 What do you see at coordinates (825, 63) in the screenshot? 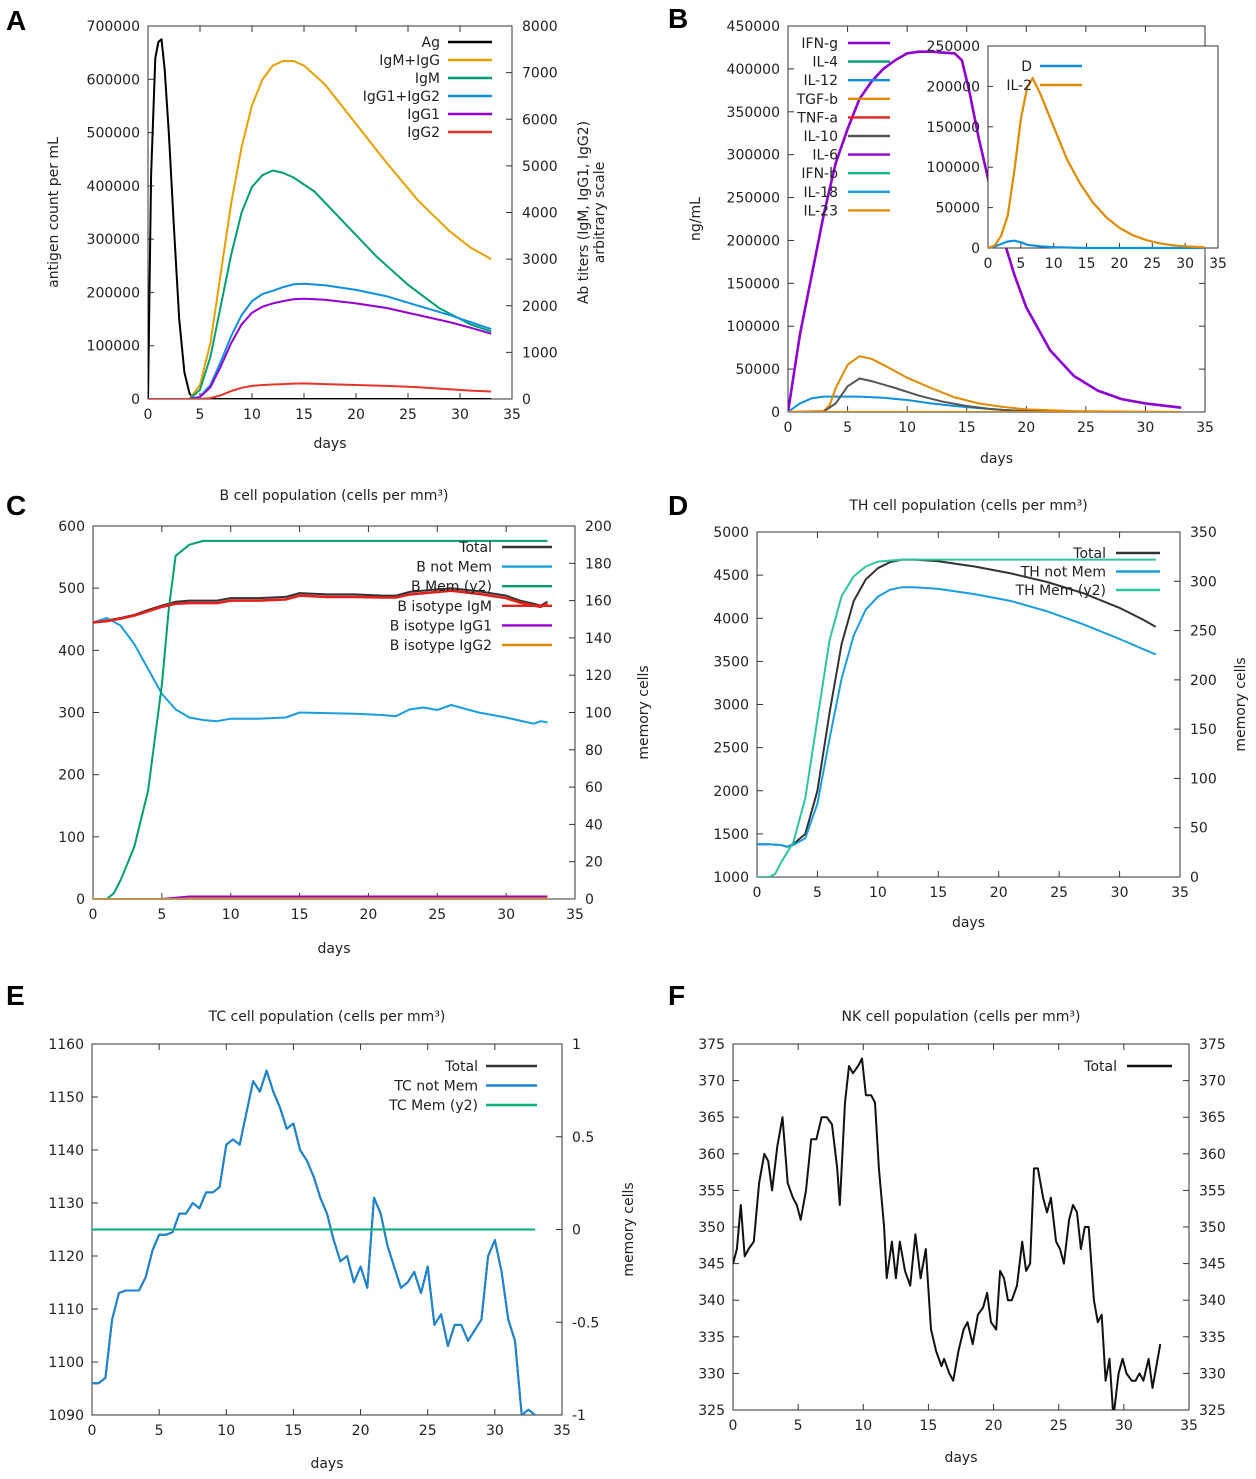
I see `legend-label: IL-4` at bounding box center [825, 63].